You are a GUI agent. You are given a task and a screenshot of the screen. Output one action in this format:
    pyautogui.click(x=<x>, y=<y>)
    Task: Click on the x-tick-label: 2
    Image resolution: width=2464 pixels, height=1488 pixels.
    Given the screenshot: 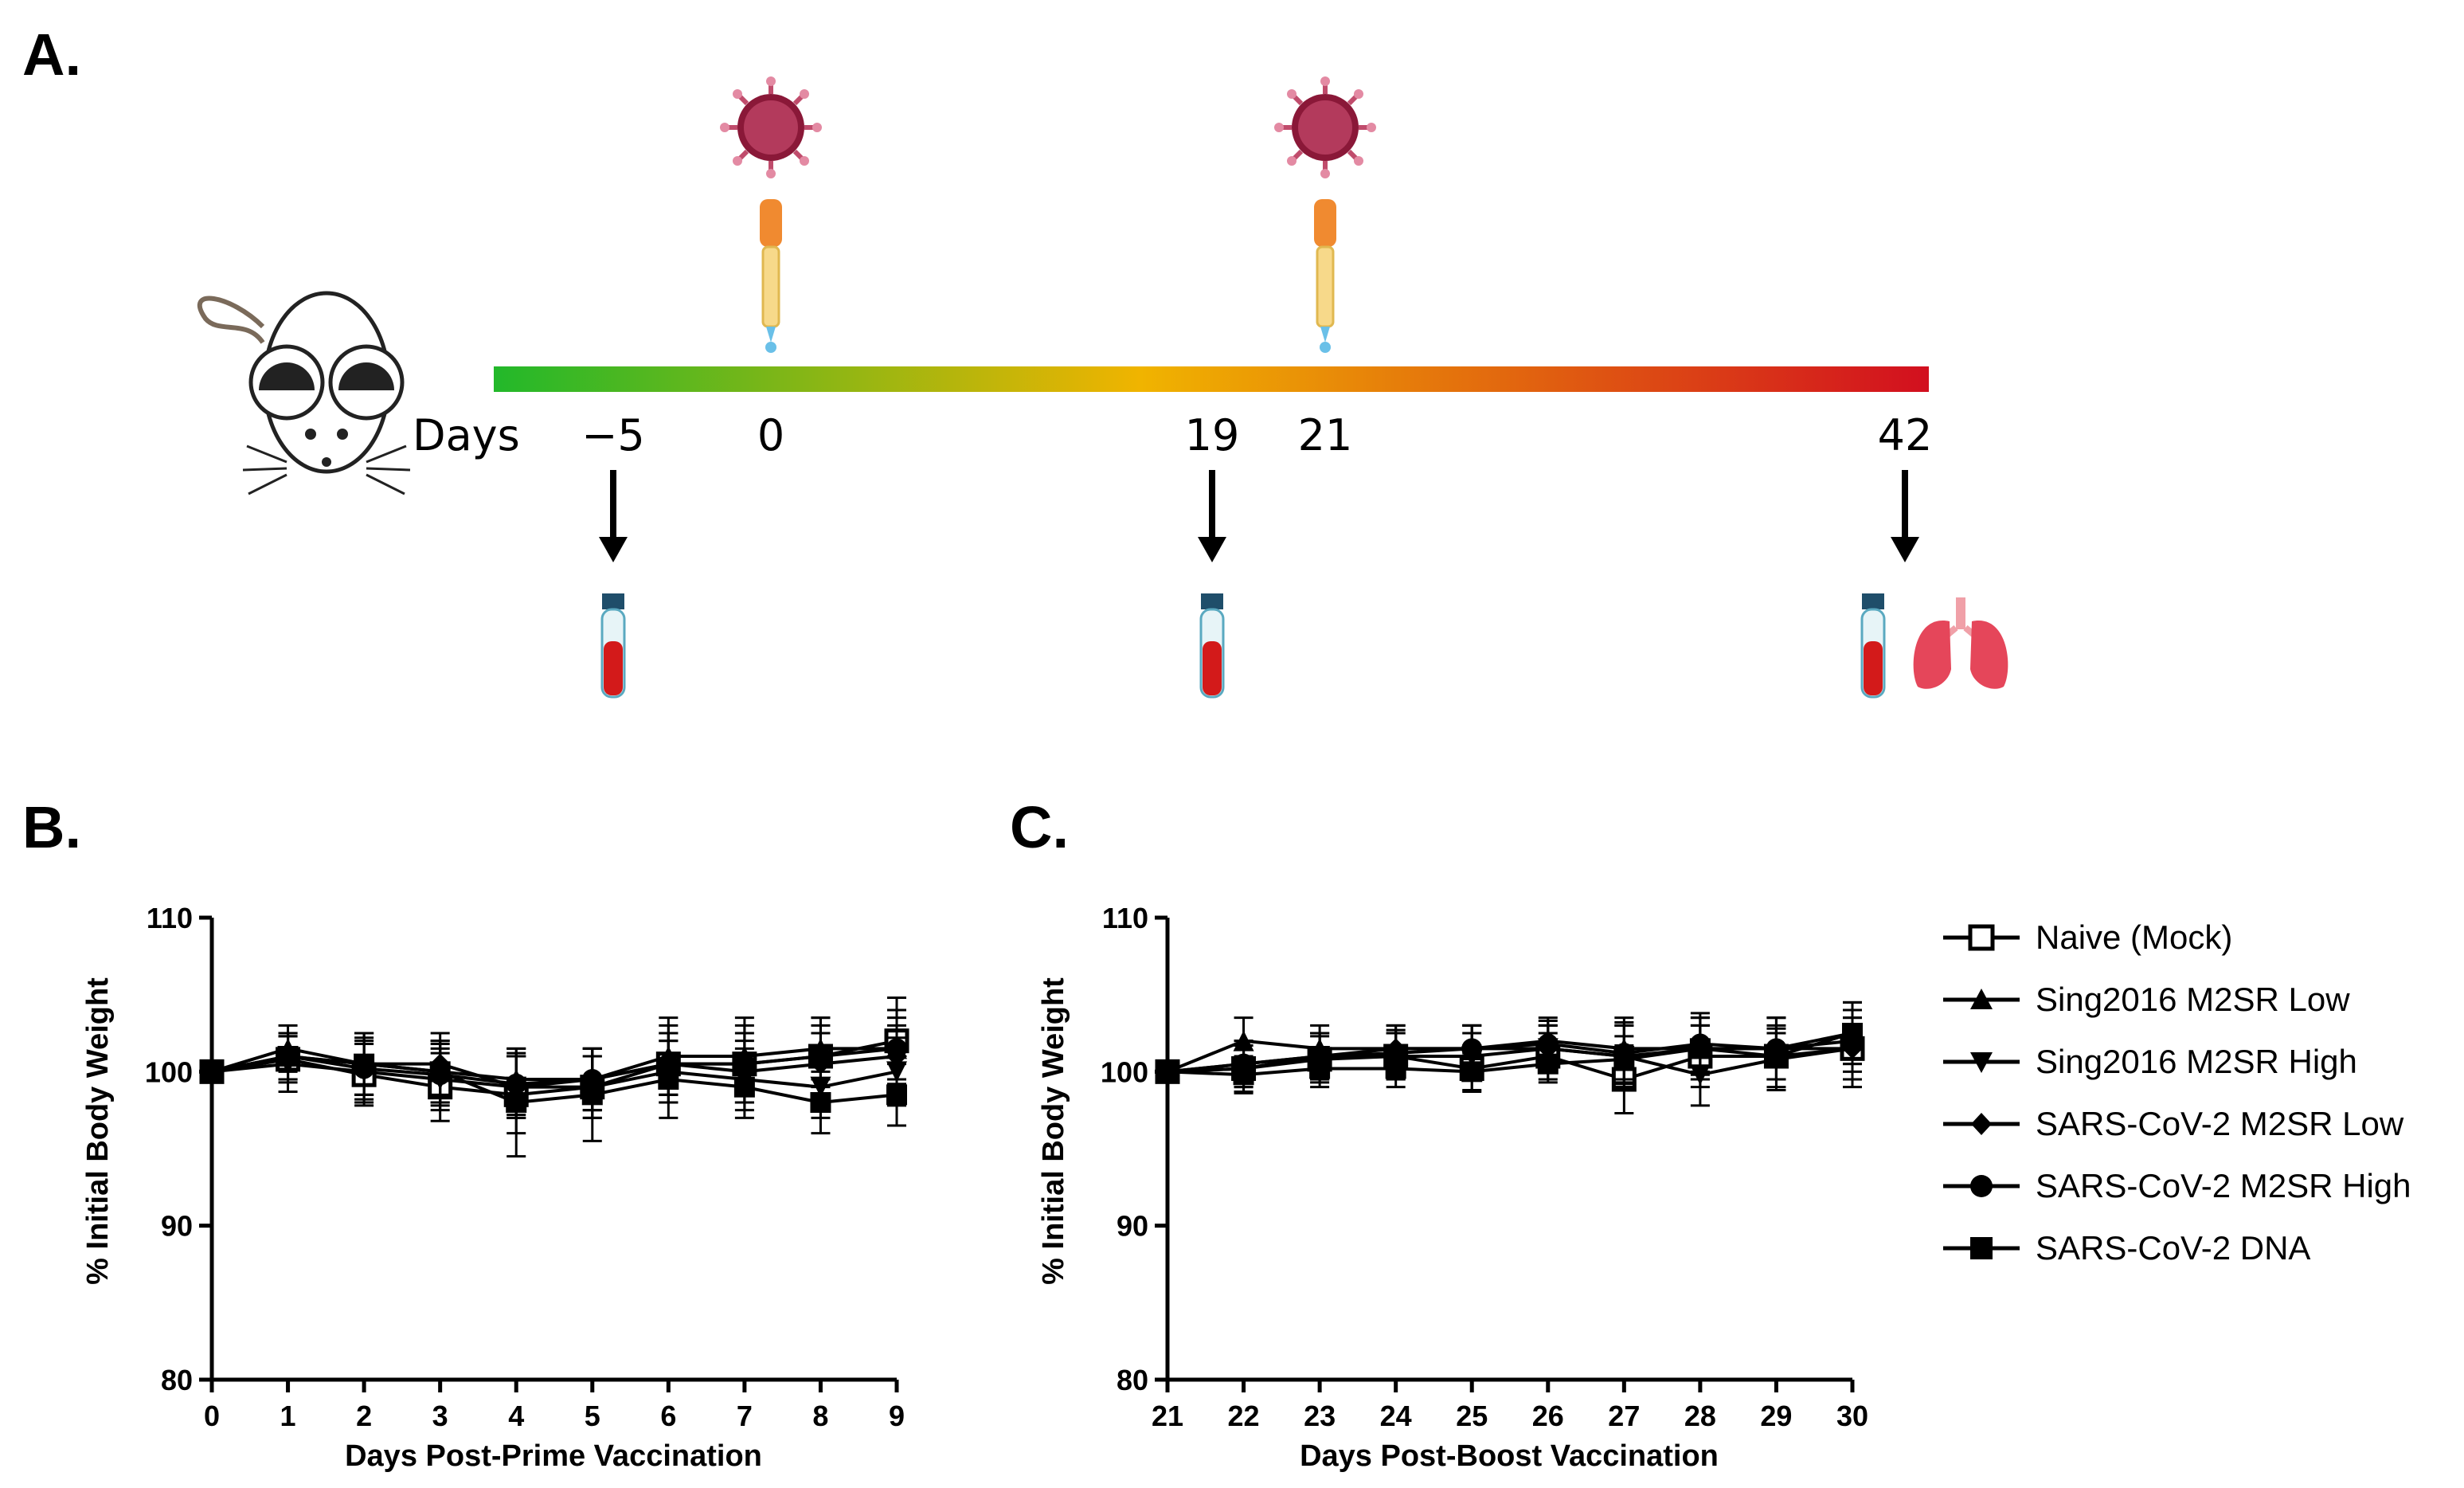 What is the action you would take?
    pyautogui.click(x=364, y=1416)
    